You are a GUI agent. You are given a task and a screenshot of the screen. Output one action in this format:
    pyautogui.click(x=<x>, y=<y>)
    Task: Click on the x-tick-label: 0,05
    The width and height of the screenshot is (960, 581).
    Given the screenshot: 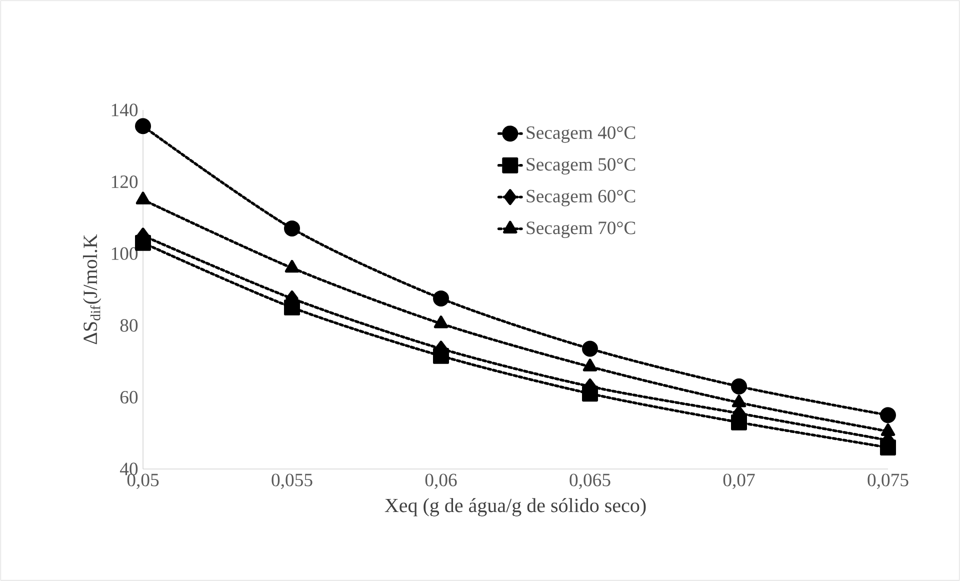 What is the action you would take?
    pyautogui.click(x=143, y=481)
    